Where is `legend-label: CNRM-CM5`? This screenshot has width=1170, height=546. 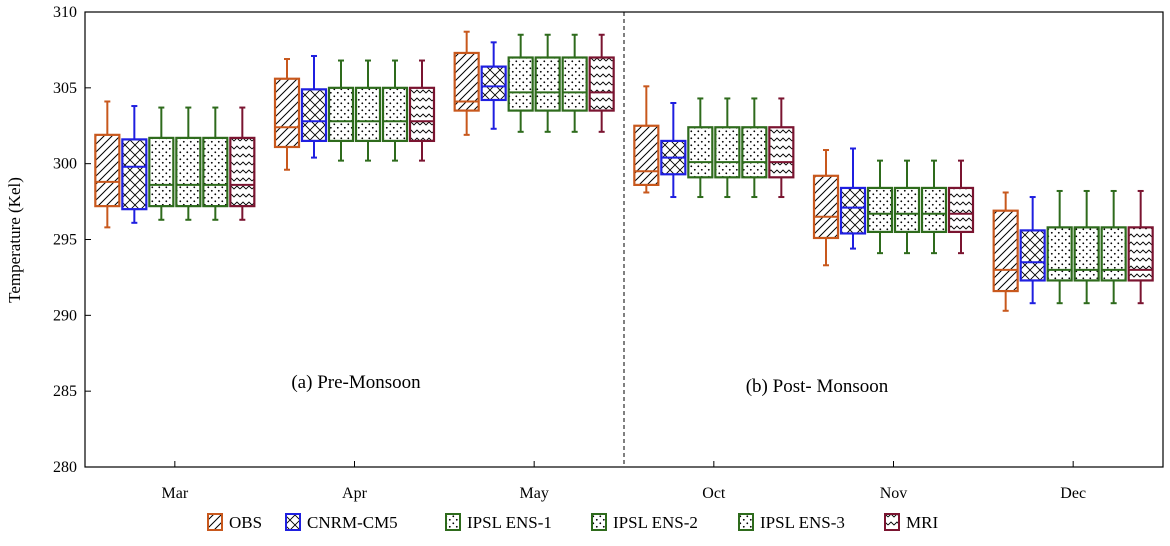 legend-label: CNRM-CM5 is located at coordinates (352, 522).